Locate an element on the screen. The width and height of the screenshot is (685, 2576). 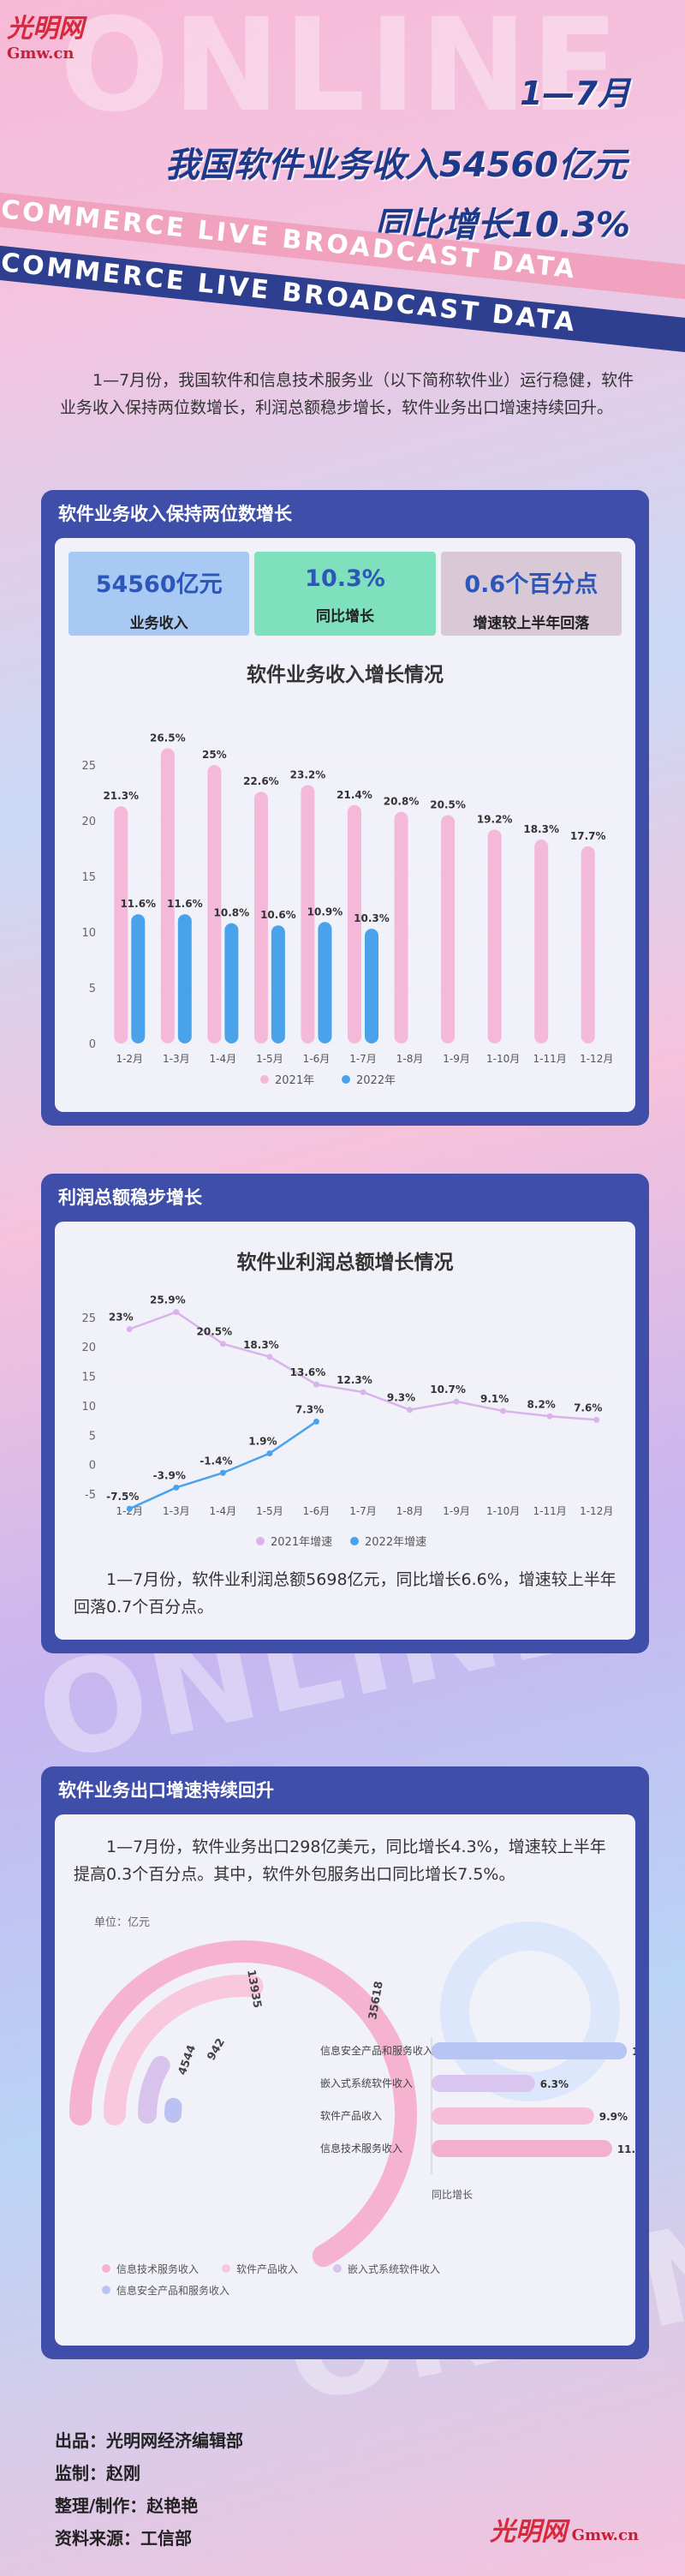
legend-label: 信息技术服务收入 is located at coordinates (157, 2269).